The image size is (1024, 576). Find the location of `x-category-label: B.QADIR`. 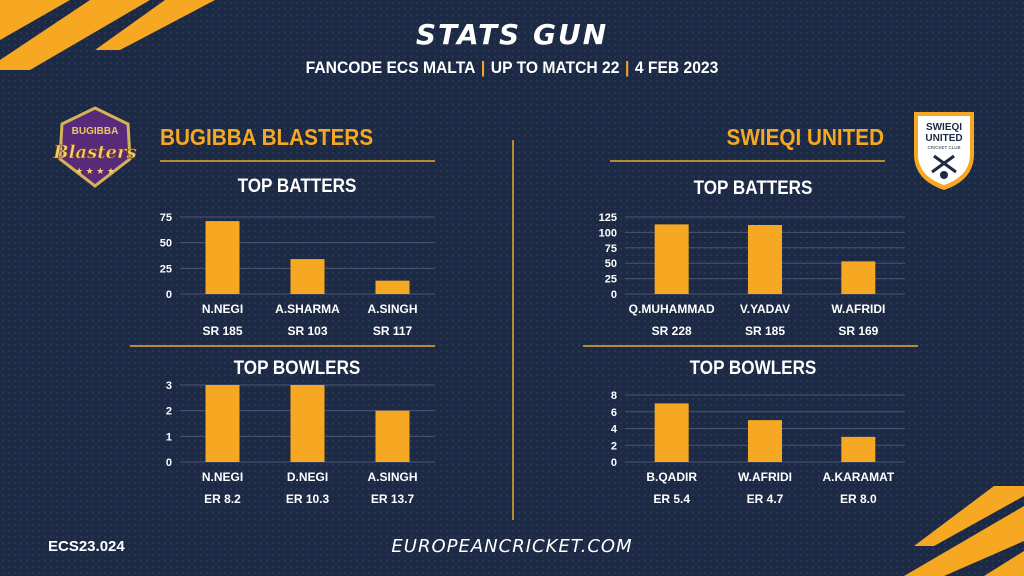

x-category-label: B.QADIR is located at coordinates (671, 477).